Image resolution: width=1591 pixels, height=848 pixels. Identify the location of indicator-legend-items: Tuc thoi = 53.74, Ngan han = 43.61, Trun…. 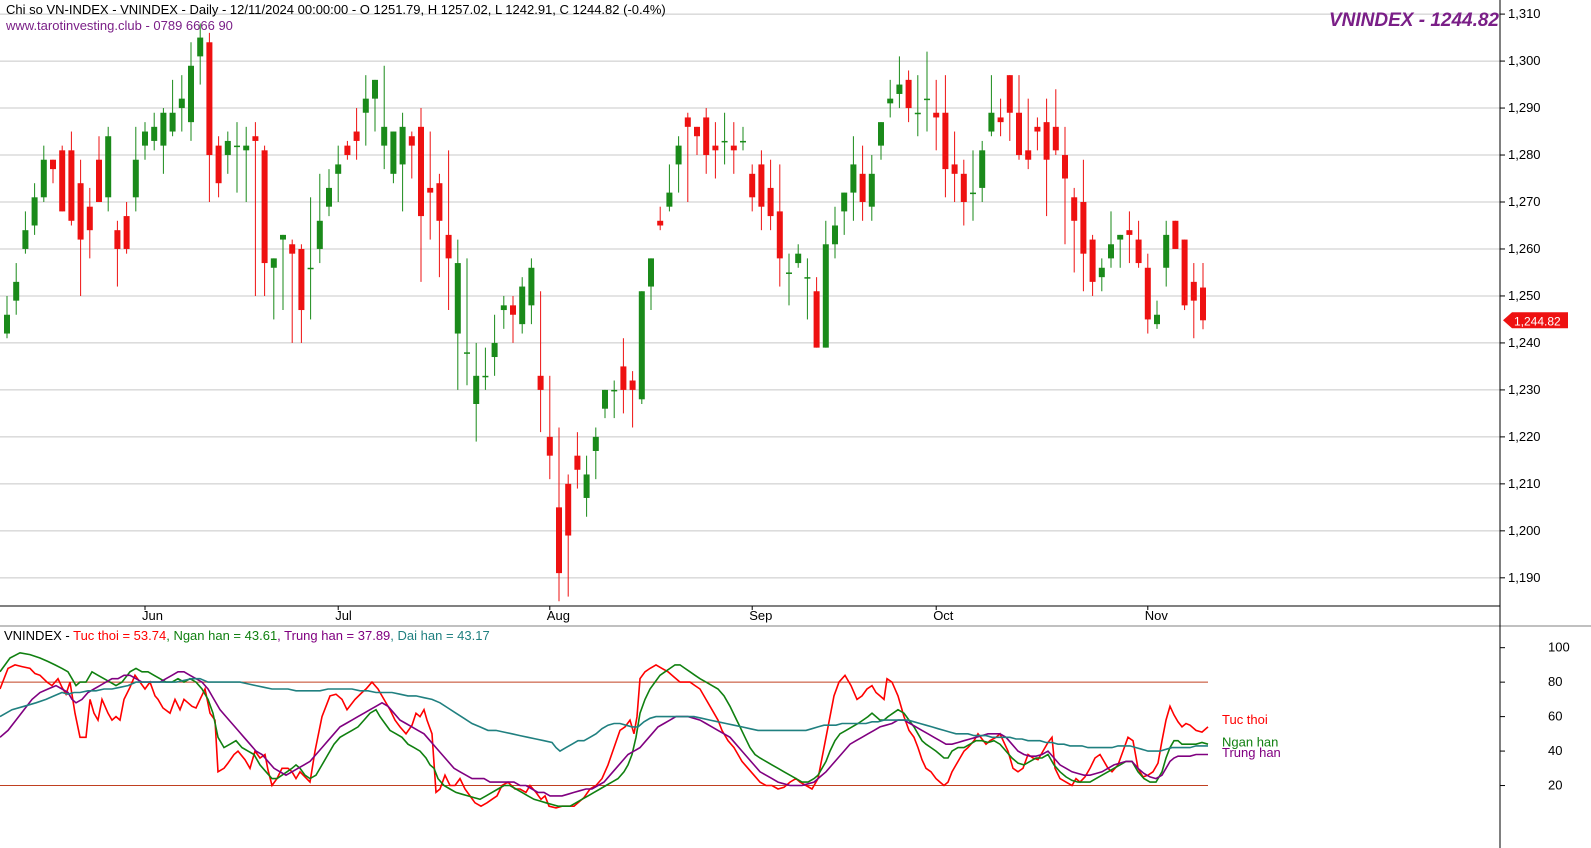
(281, 635).